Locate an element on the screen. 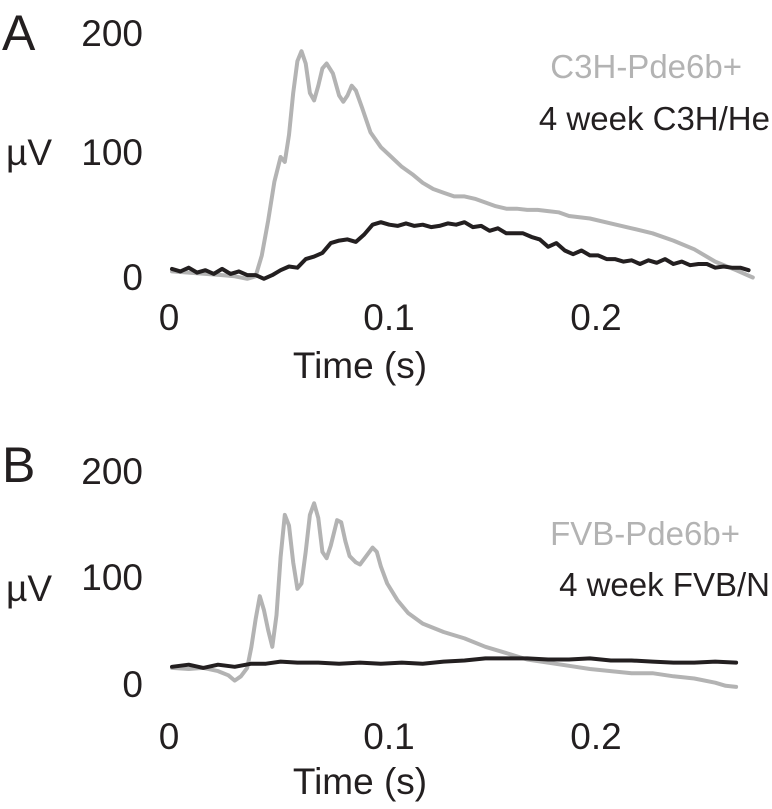  legend-entry-fvb-n: 4 week FVB/N is located at coordinates (664, 584).